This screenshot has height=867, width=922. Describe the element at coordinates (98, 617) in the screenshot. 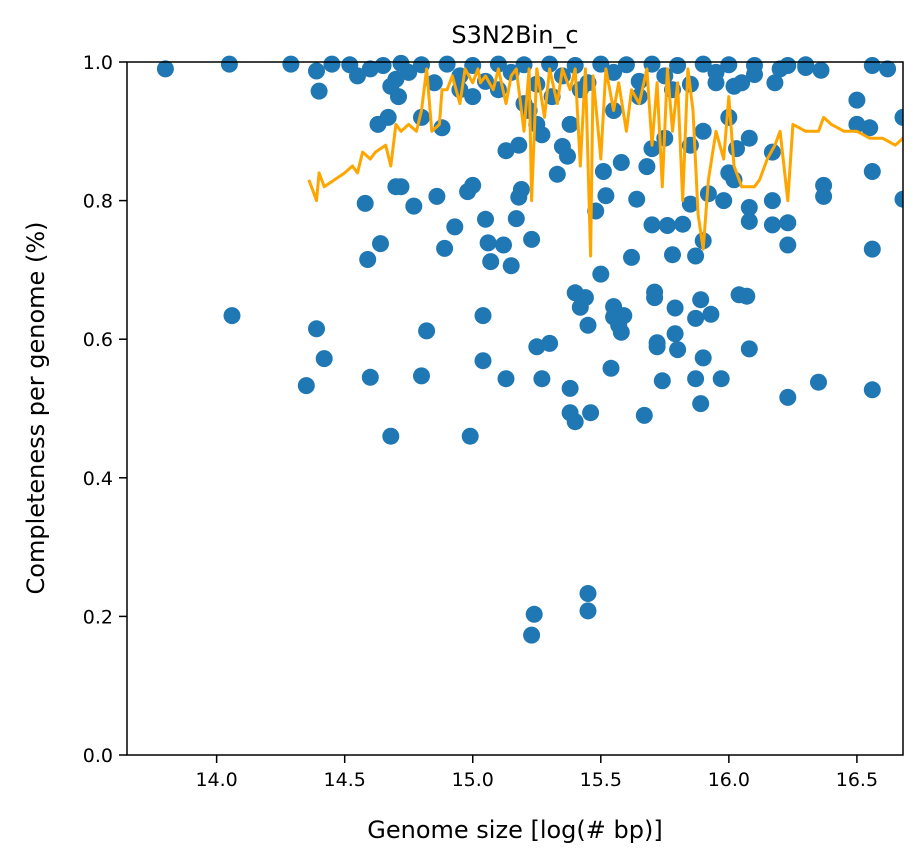

I see `y-tick-label: 0.2` at that location.